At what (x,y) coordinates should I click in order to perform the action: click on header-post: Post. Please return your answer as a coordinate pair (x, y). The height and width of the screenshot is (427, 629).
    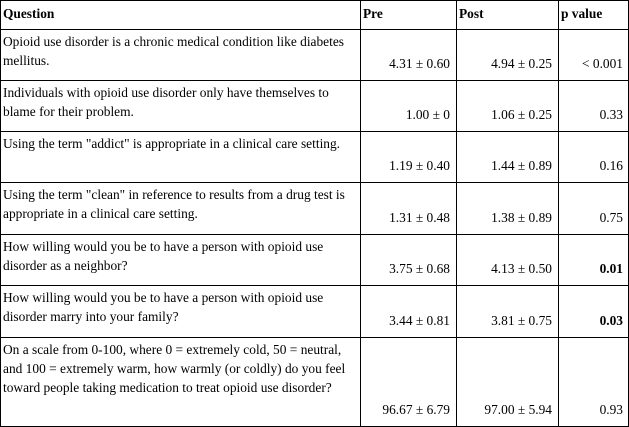
    Looking at the image, I should click on (507, 15).